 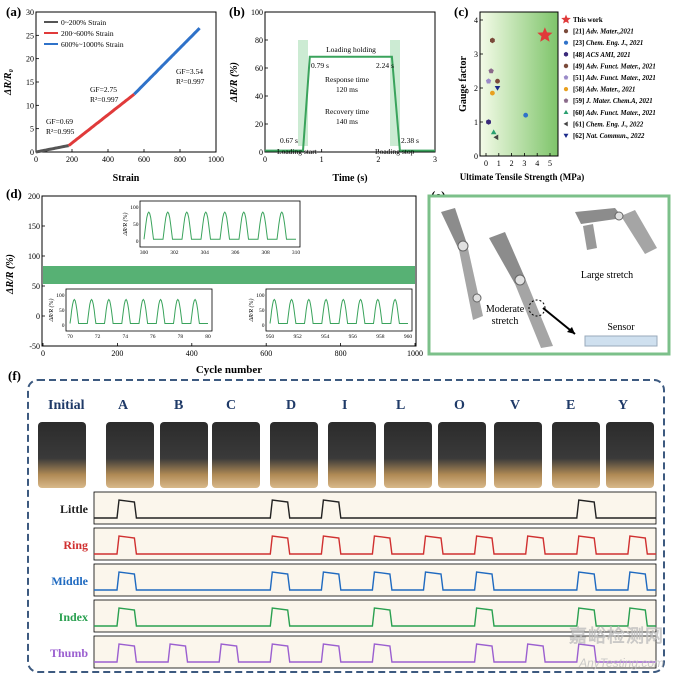 What do you see at coordinates (621, 327) in the screenshot?
I see `label-sensor: Sensor` at bounding box center [621, 327].